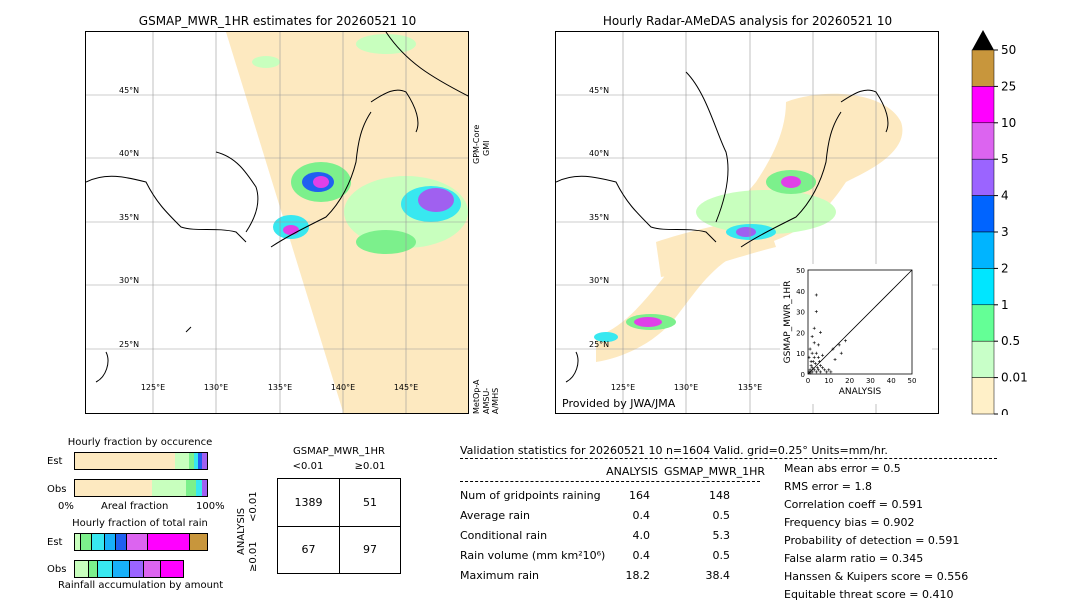 The width and height of the screenshot is (1080, 612). I want to click on total-rain-obs-label: Obs, so click(57, 569).